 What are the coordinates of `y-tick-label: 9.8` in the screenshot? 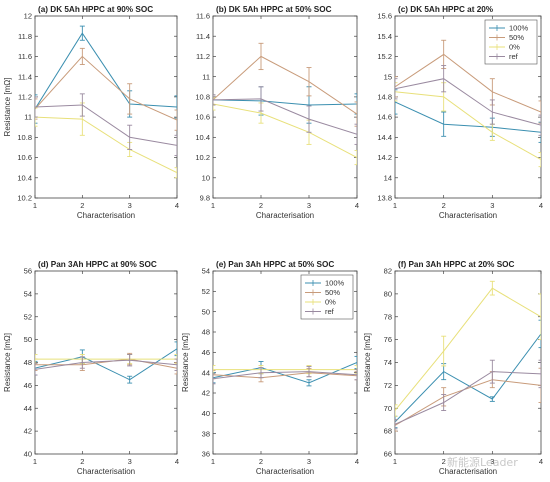 It's located at (205, 198).